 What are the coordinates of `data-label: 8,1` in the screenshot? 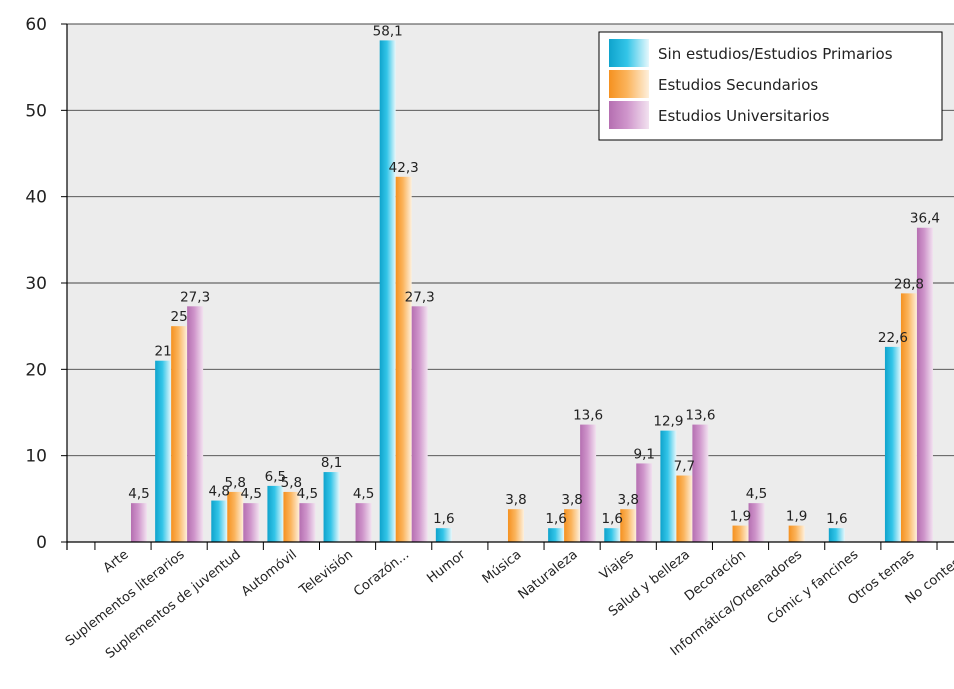 It's located at (331, 463).